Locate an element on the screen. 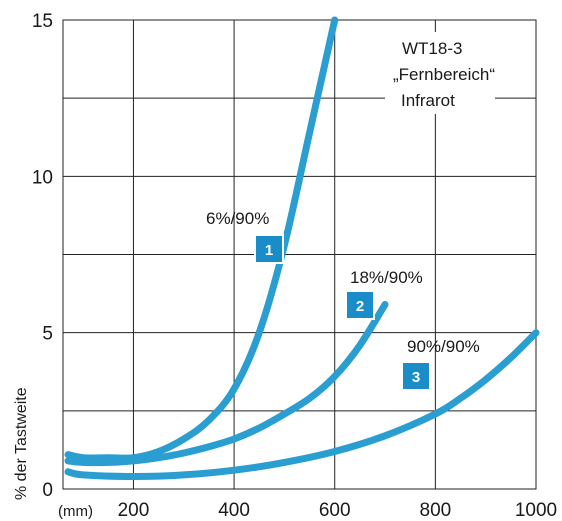  y-tick-label-10: 10 is located at coordinates (42, 177).